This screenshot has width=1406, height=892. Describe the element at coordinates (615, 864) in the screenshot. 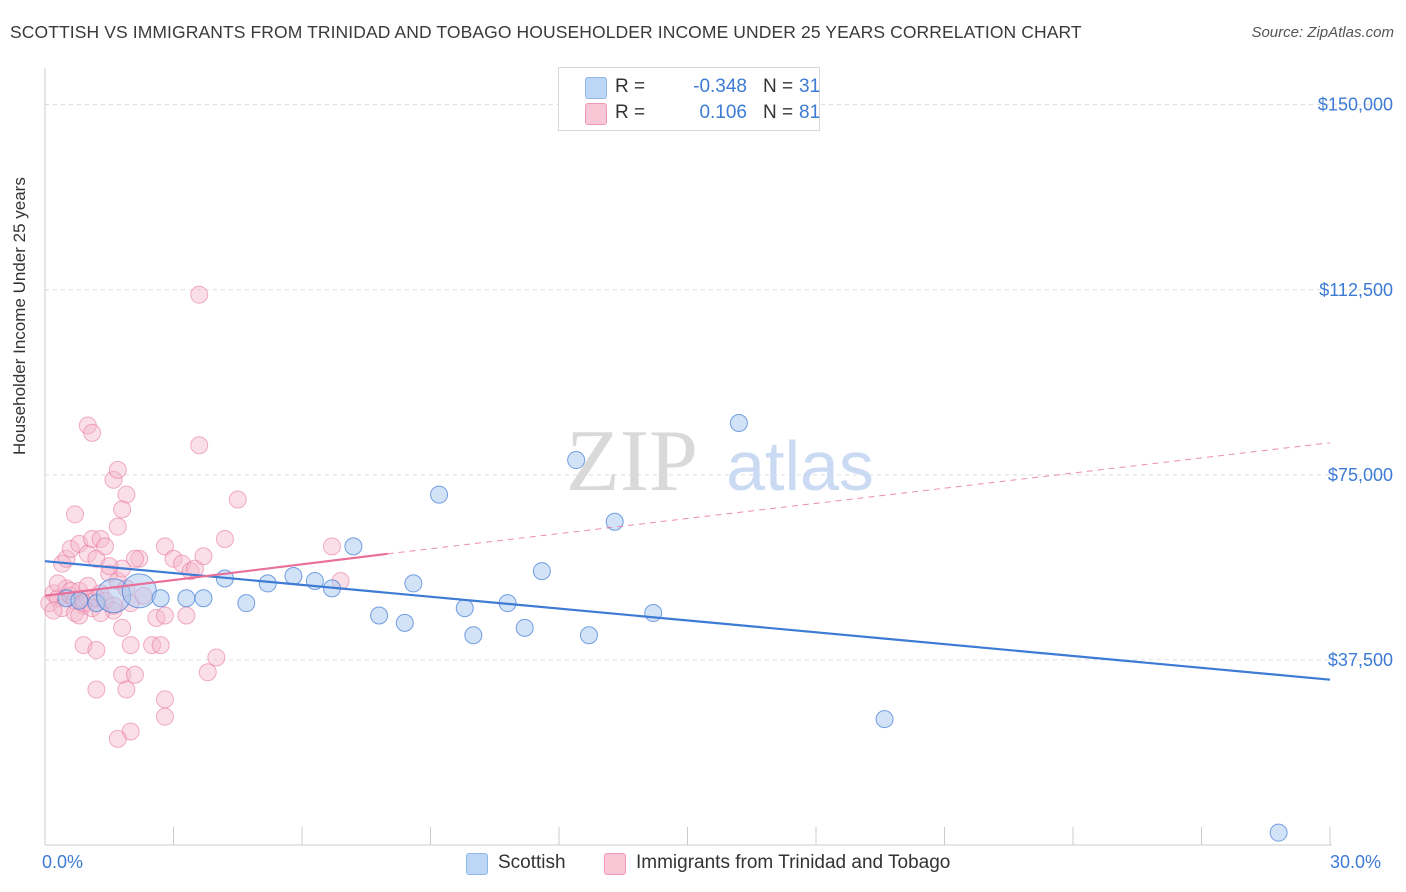

I see `trinidad-legend-swatch` at that location.